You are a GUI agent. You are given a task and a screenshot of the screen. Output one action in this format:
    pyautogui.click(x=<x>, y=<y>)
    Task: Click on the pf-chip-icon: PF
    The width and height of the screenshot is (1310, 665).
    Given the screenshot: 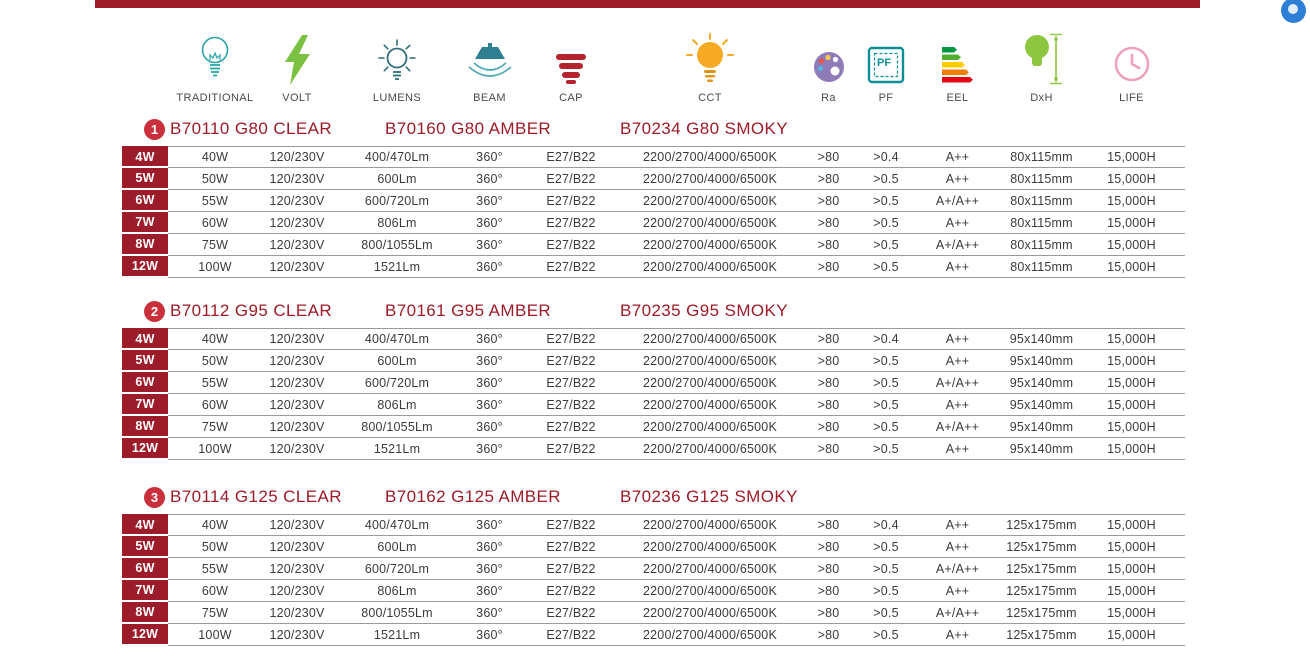 What is the action you would take?
    pyautogui.click(x=886, y=65)
    